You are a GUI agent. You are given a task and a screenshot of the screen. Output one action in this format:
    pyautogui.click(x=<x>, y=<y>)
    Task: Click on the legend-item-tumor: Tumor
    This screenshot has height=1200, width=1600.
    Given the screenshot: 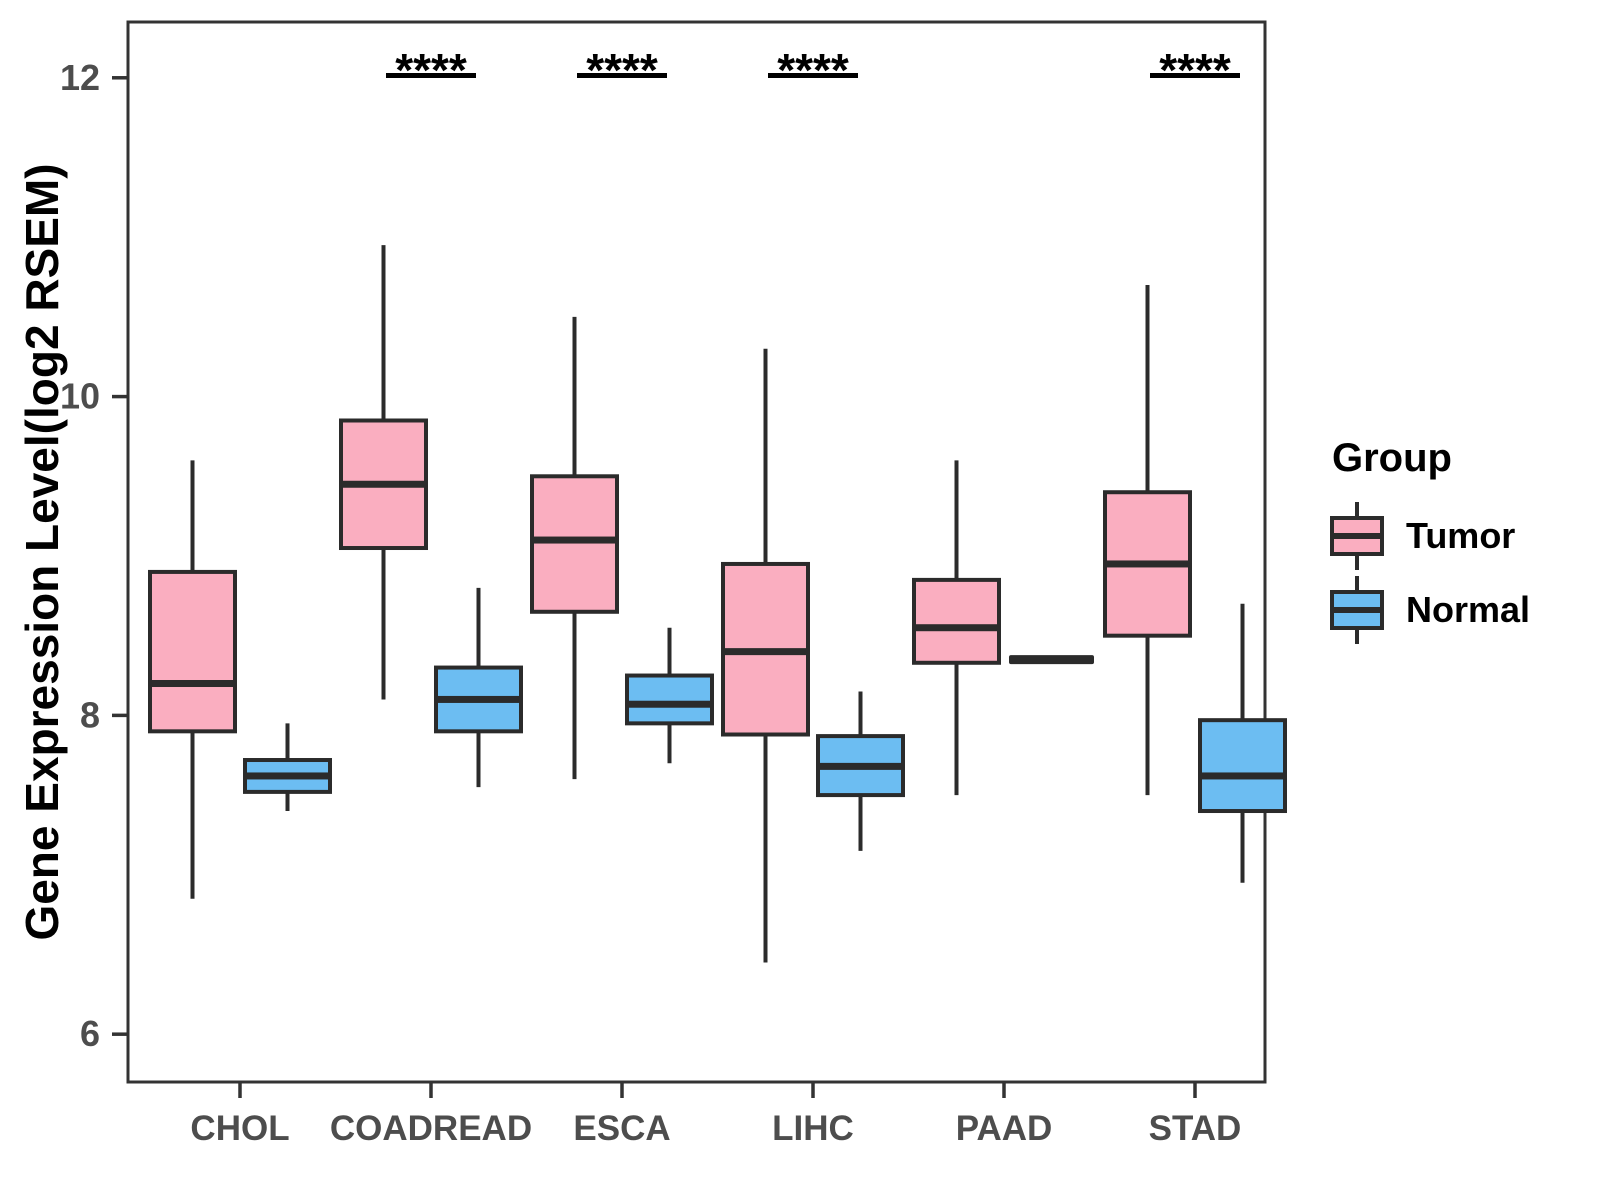 What is the action you would take?
    pyautogui.click(x=1430, y=536)
    